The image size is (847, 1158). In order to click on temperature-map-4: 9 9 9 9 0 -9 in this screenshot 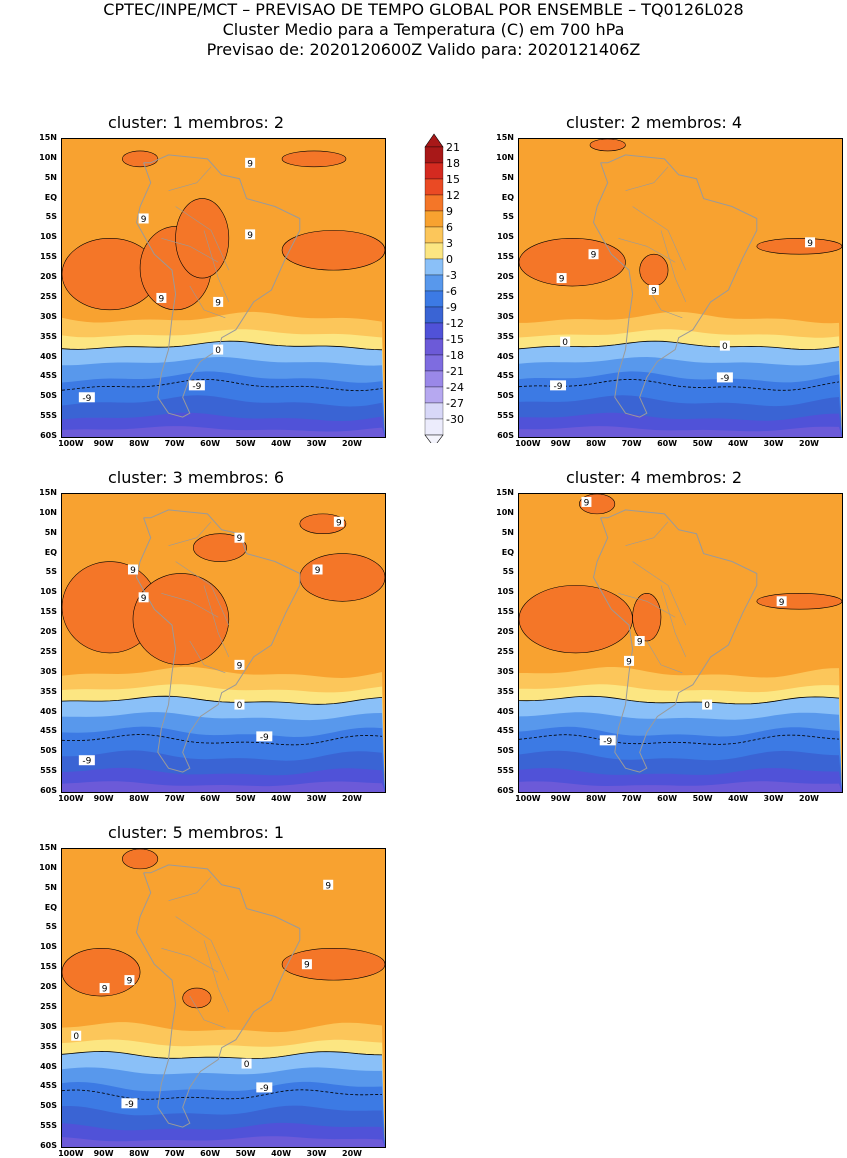, I will do `click(680, 643)`.